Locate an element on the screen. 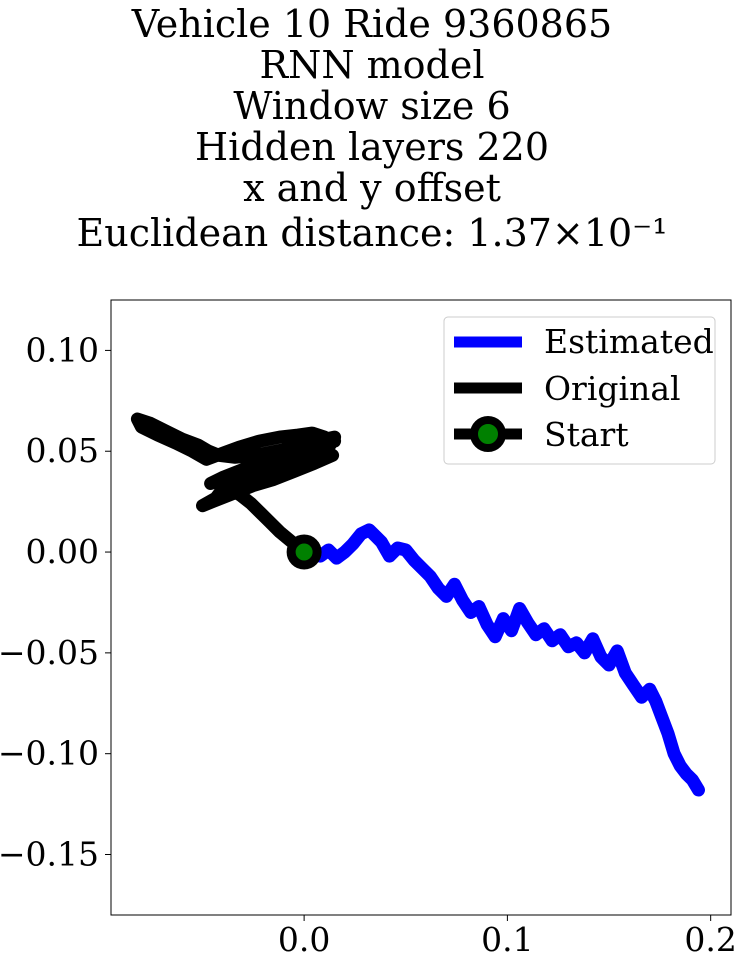 This screenshot has width=744, height=963. title-line-distance: Euclidean distance: 1.37×10⁻¹ is located at coordinates (372, 233).